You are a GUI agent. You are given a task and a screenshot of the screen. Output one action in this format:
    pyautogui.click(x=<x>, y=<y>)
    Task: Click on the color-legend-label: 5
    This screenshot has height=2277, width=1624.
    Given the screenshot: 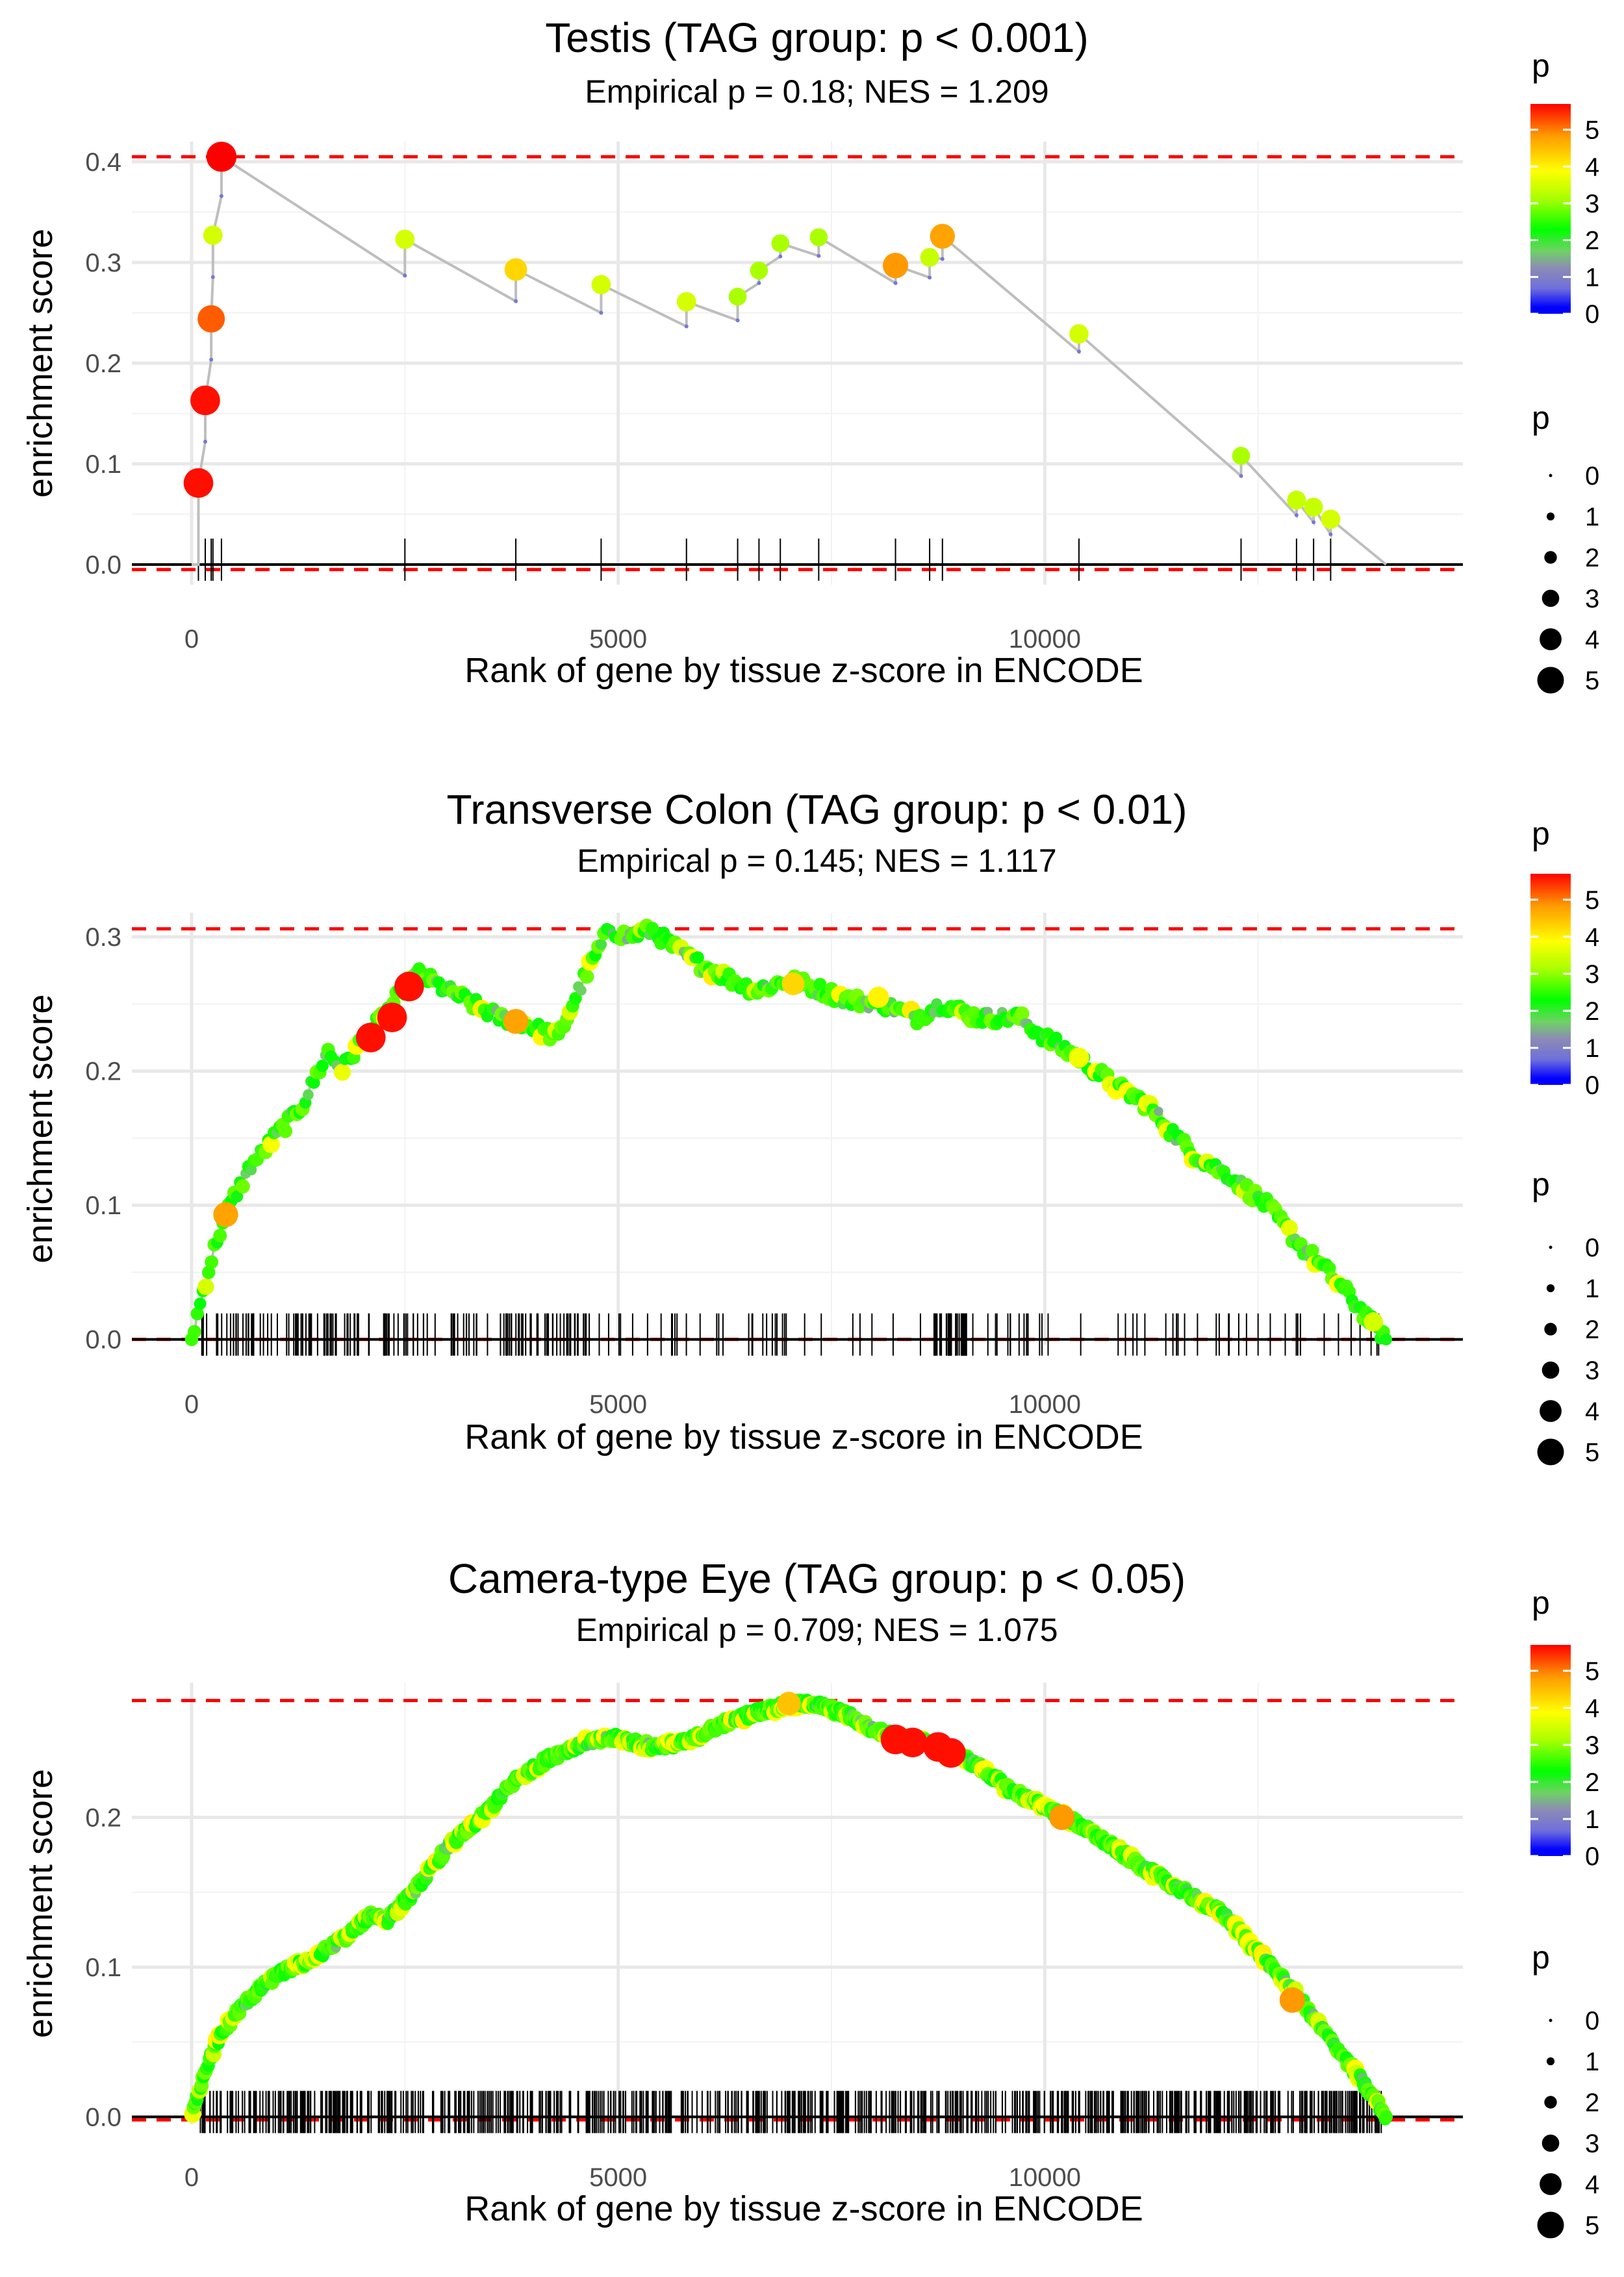 What is the action you would take?
    pyautogui.click(x=1592, y=901)
    